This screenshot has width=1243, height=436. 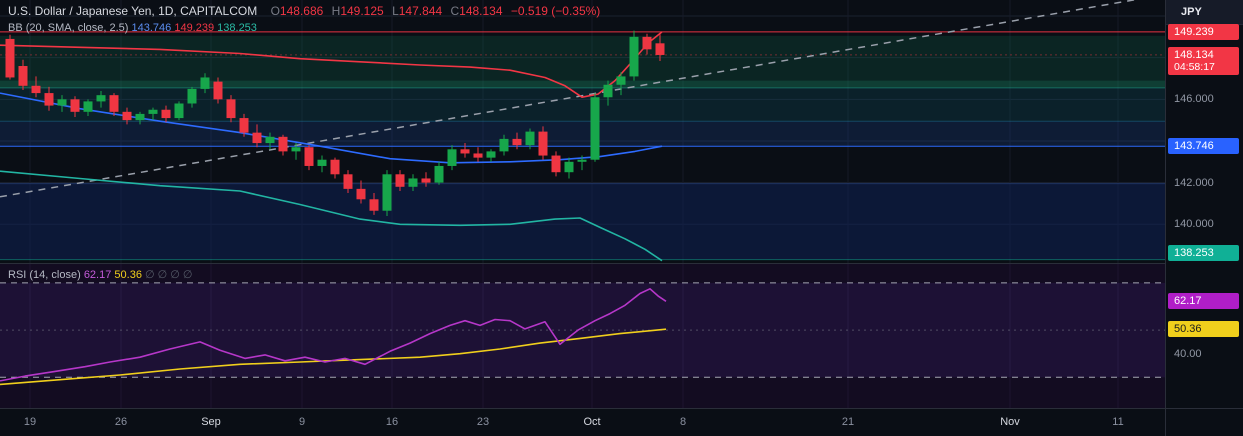 I want to click on price-badge: 50.36, so click(x=1203, y=329).